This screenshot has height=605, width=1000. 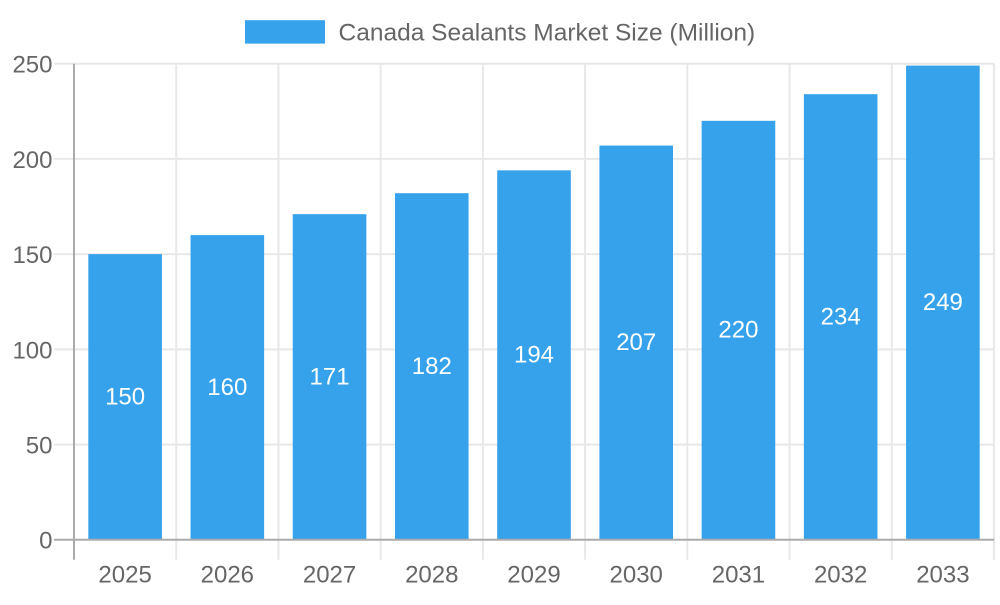 What do you see at coordinates (227, 387) in the screenshot?
I see `svg-text: 160` at bounding box center [227, 387].